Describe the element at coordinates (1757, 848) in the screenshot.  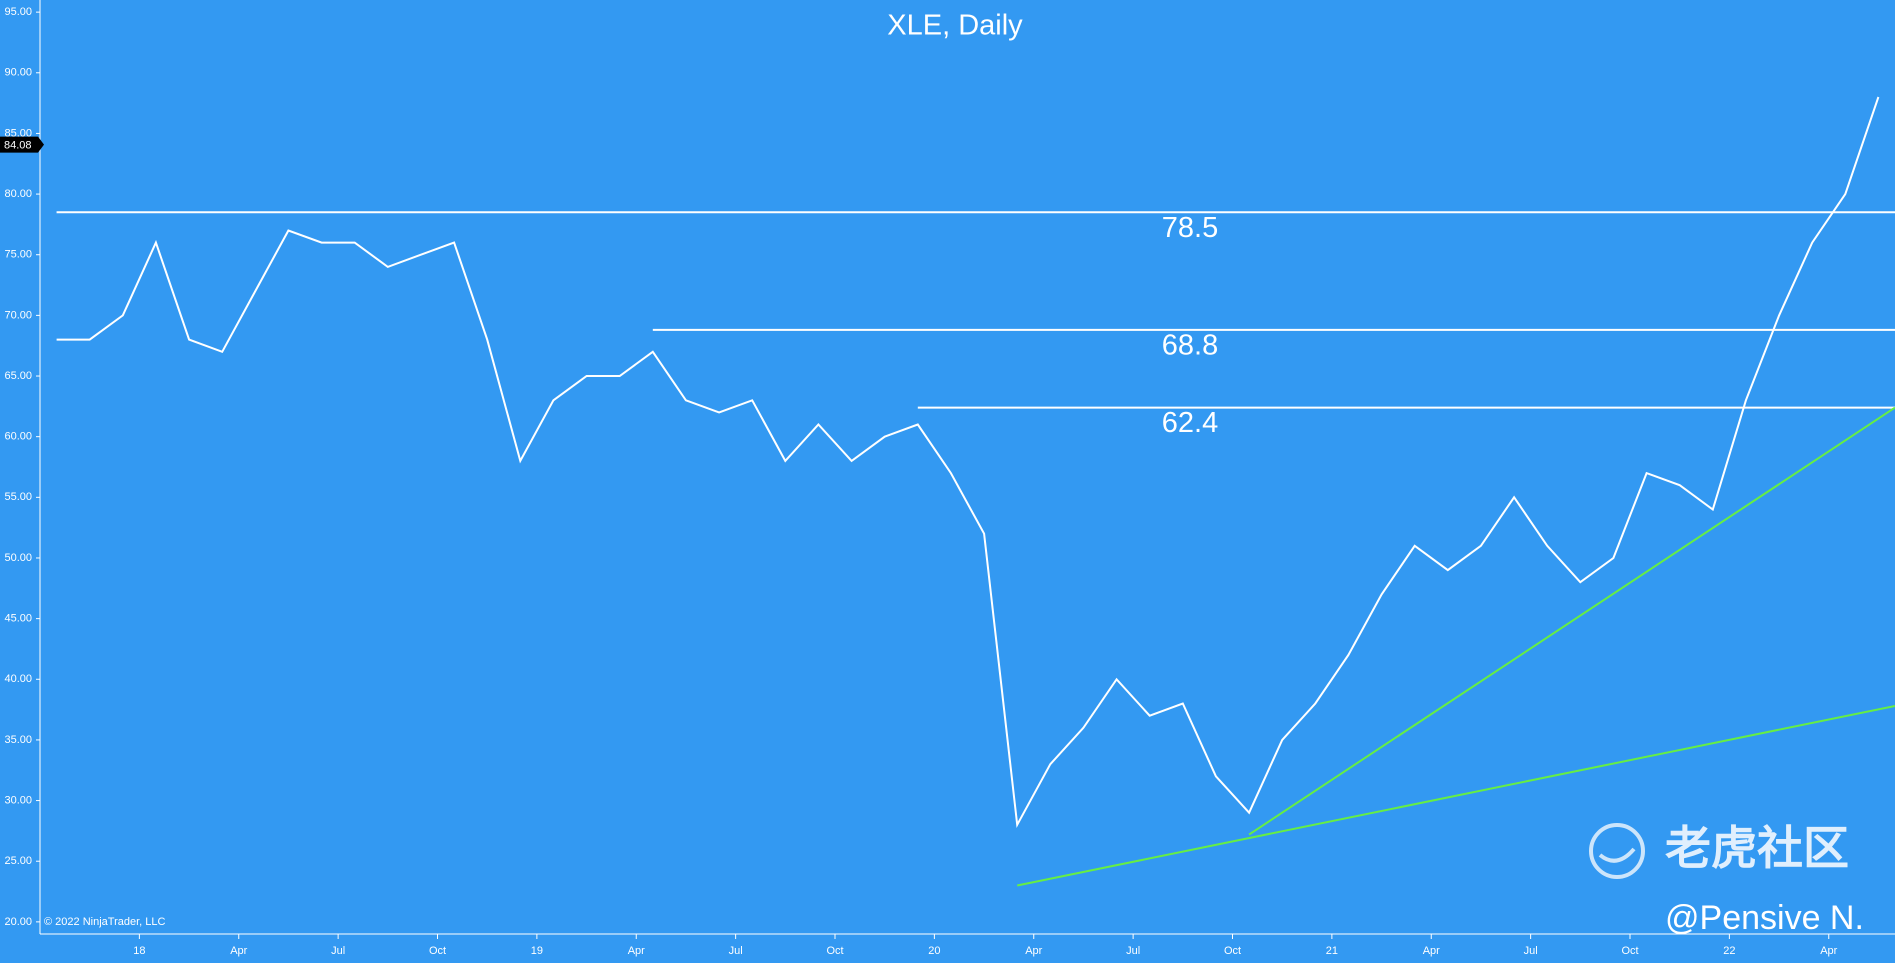
I see `watermark: 老虎社区` at that location.